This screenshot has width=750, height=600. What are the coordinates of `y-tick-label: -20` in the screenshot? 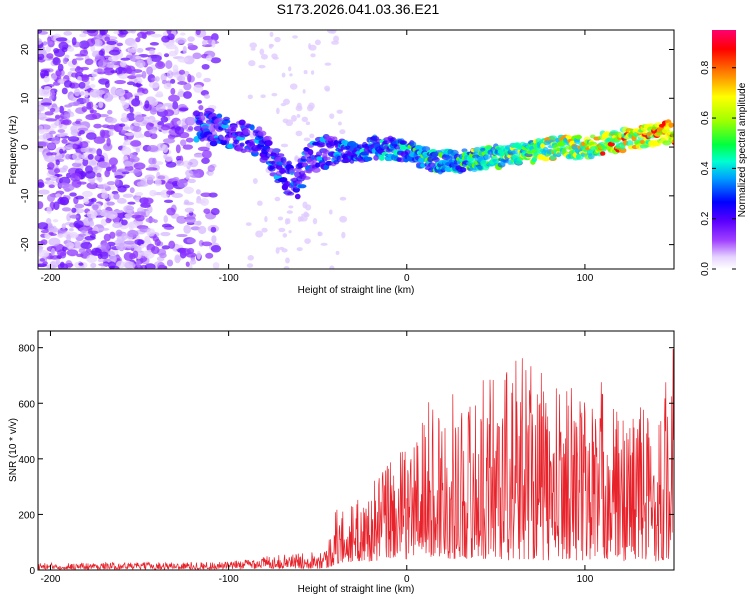 It's located at (25, 244).